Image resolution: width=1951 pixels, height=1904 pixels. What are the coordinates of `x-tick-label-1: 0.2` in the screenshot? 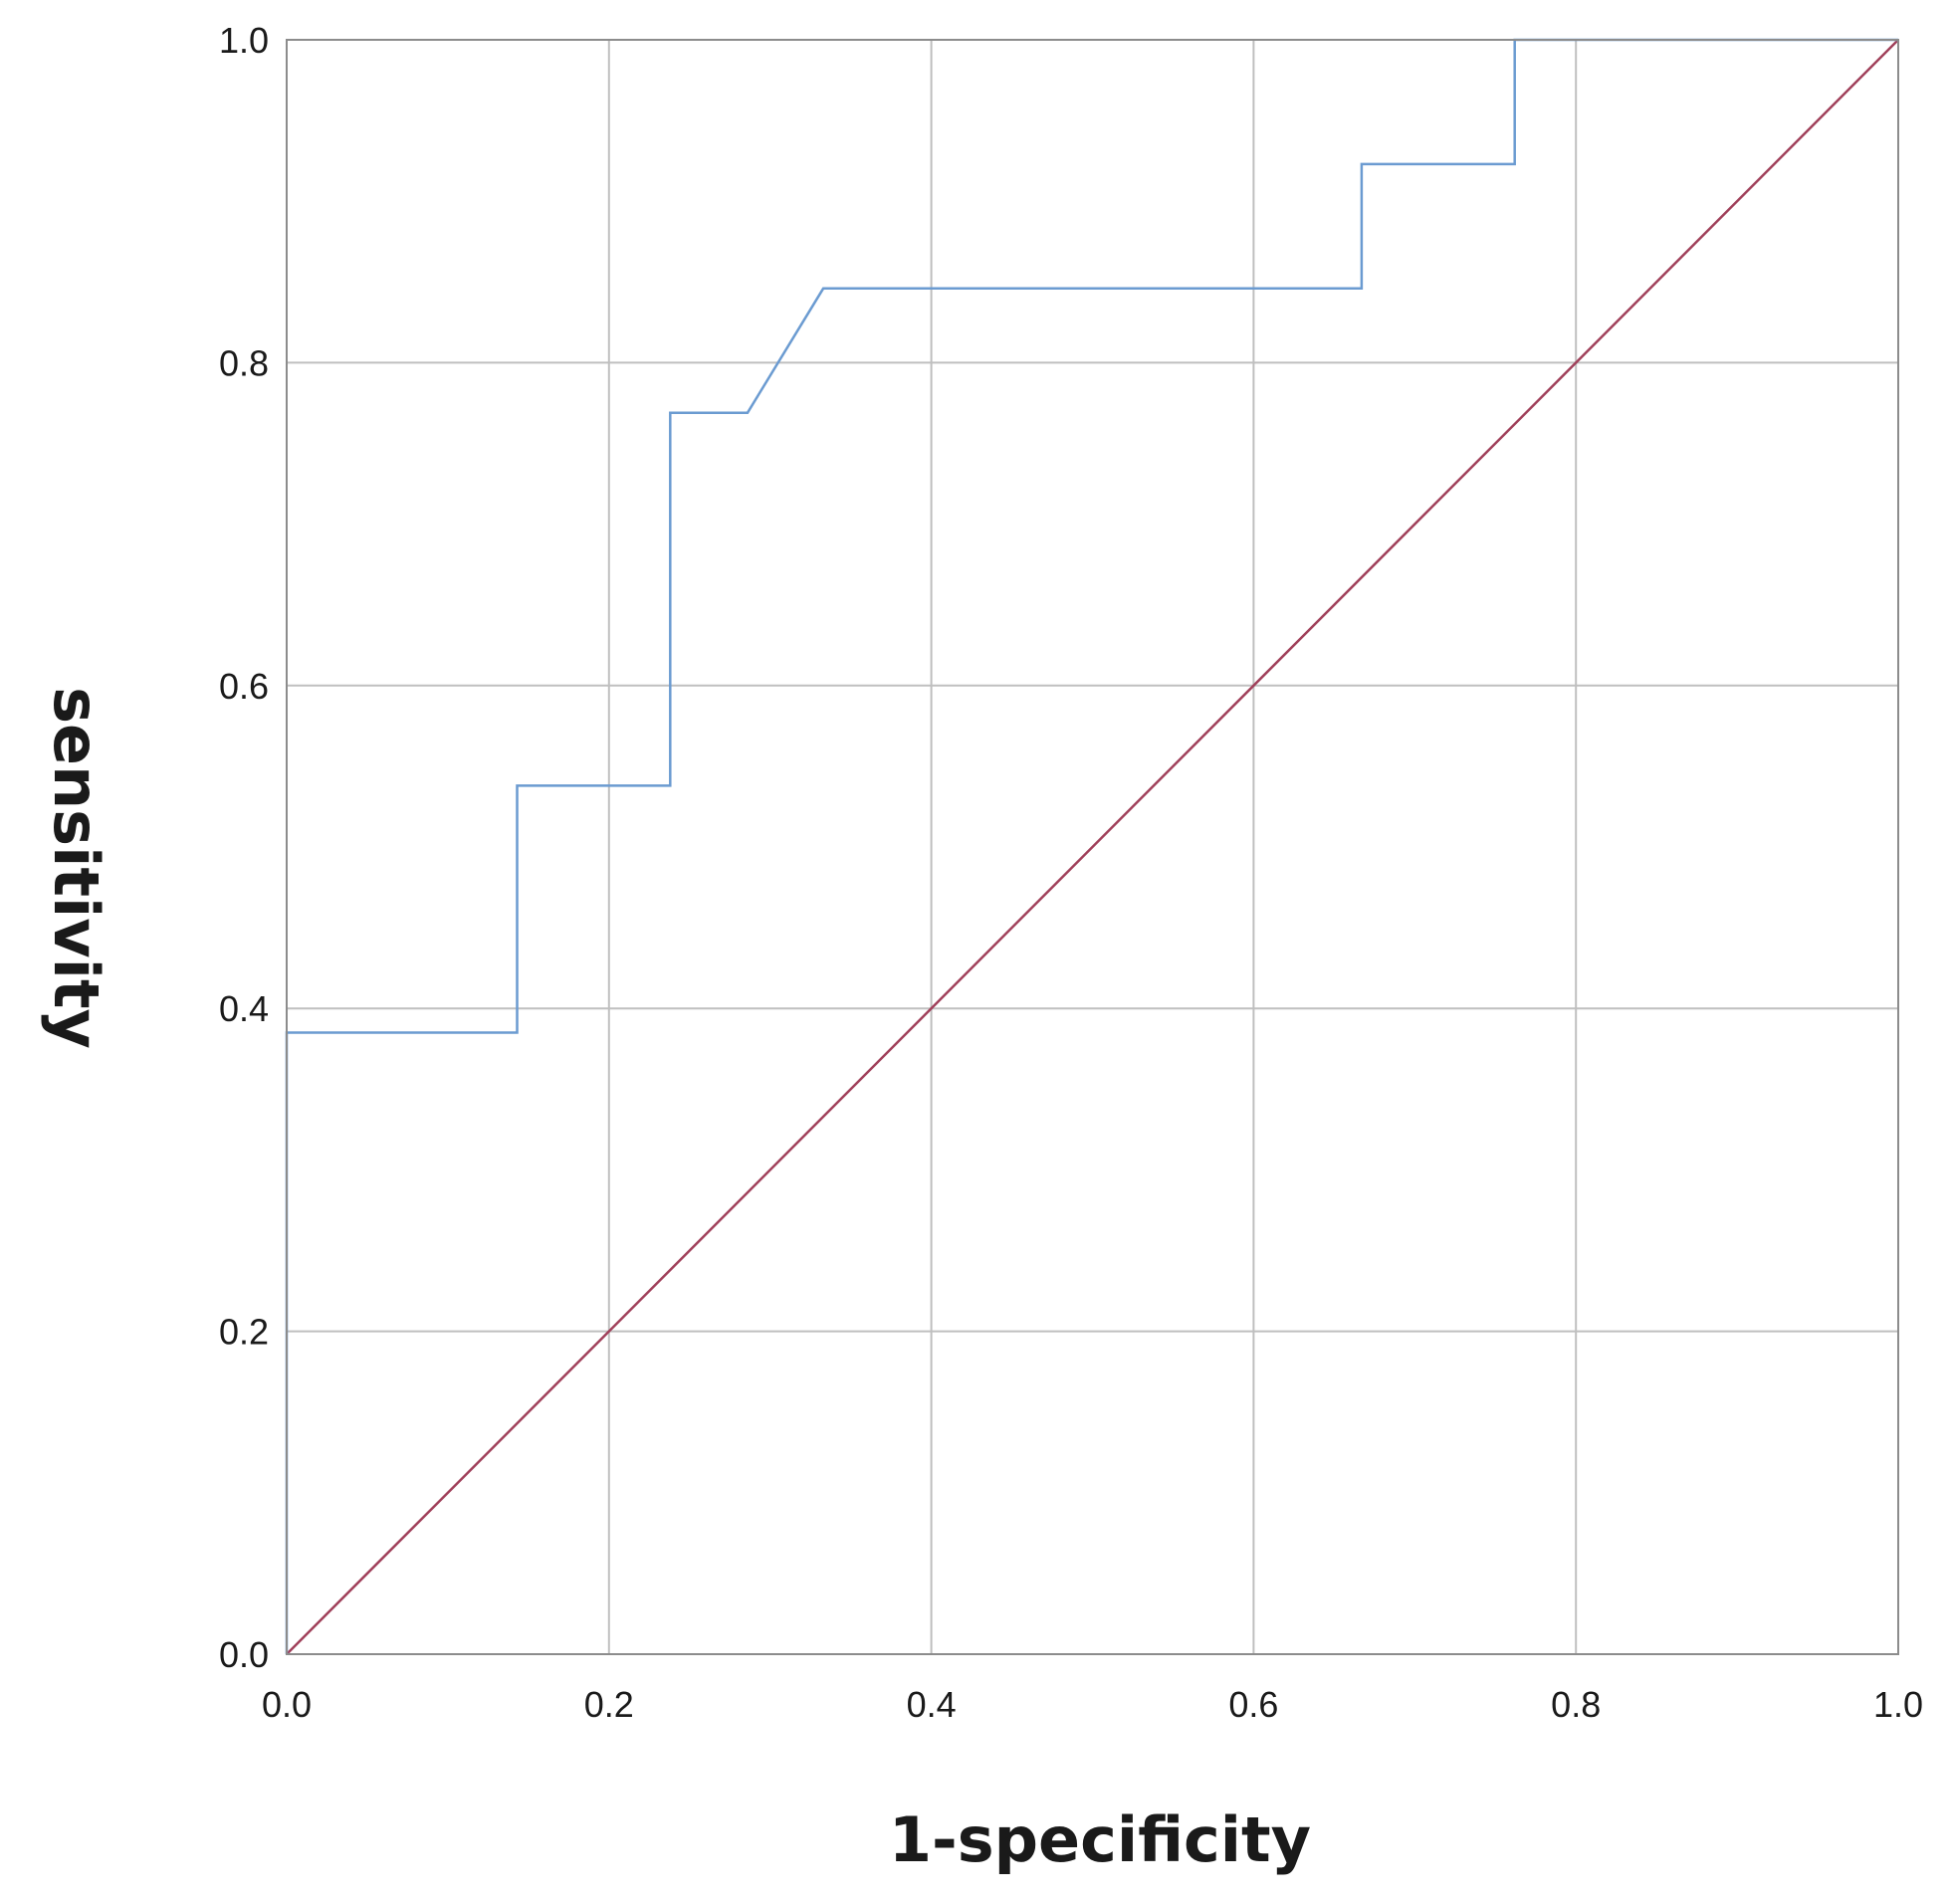 It's located at (609, 1704).